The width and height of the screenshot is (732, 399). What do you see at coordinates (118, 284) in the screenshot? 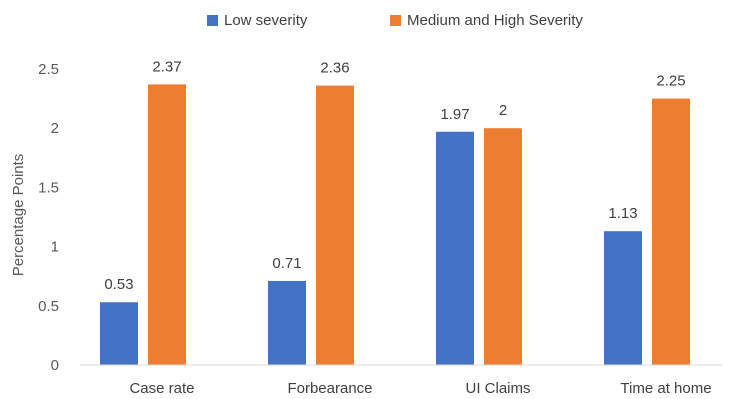
I see `data-label: 0.53` at bounding box center [118, 284].